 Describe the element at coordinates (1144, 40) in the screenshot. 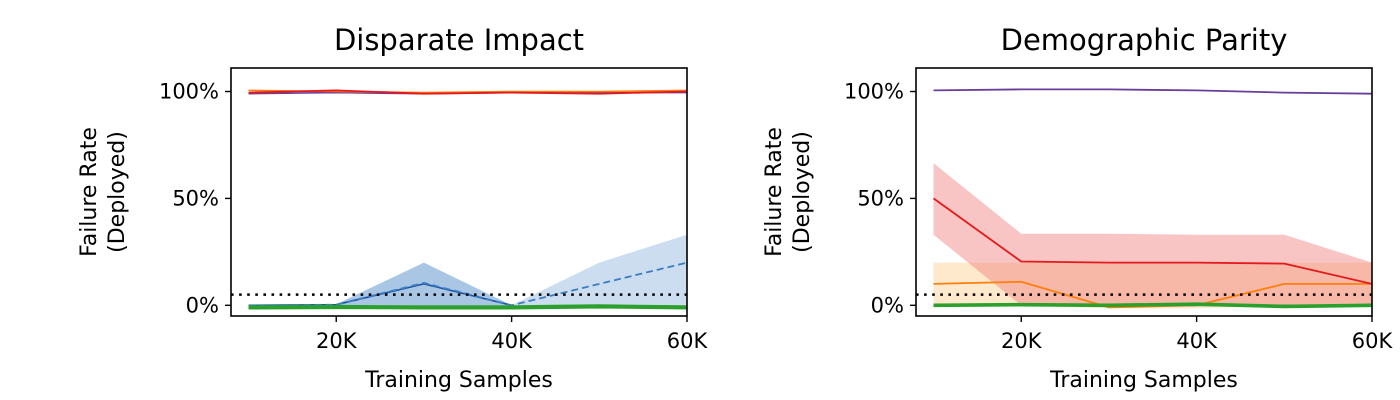

I see `chart-title: Demographic Parity` at that location.